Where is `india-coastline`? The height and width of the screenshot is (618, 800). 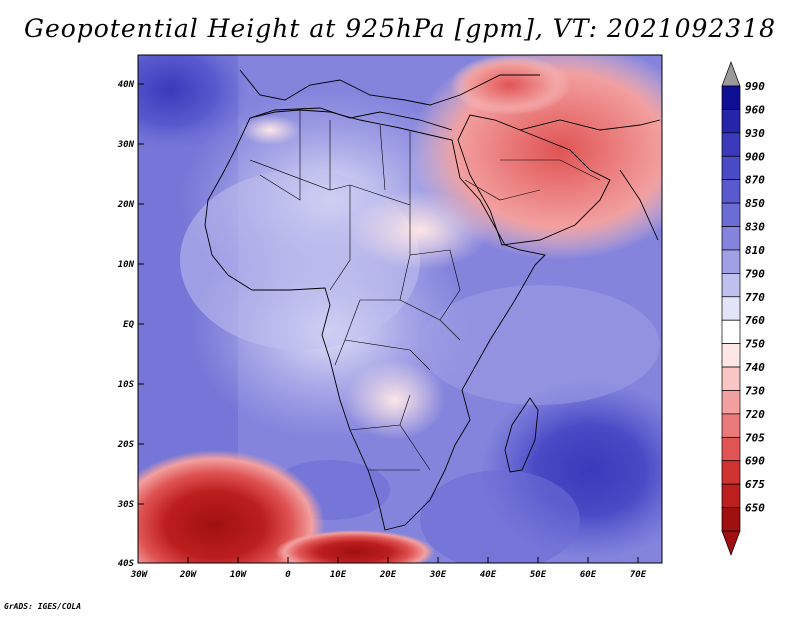
india-coastline is located at coordinates (639, 205).